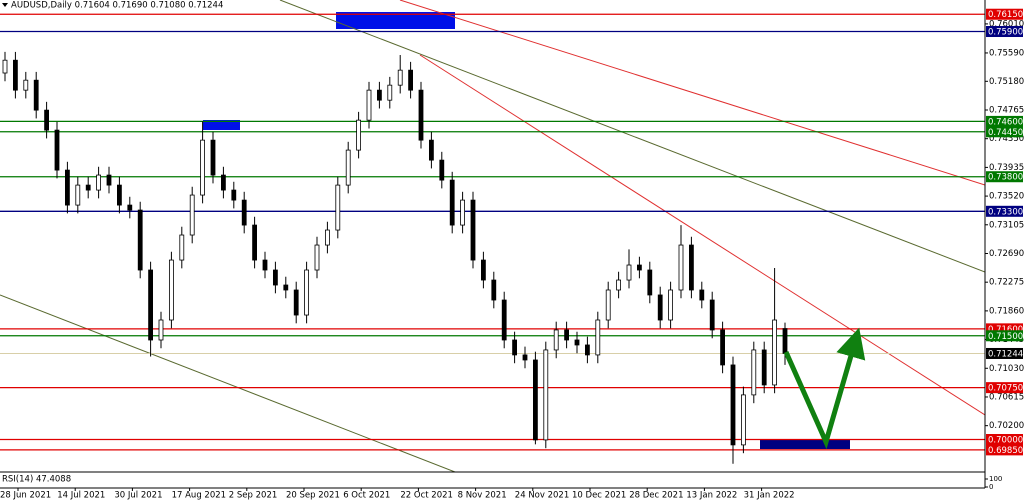 Image resolution: width=1024 pixels, height=500 pixels. I want to click on y-tick-label: 0.75590, so click(1006, 53).